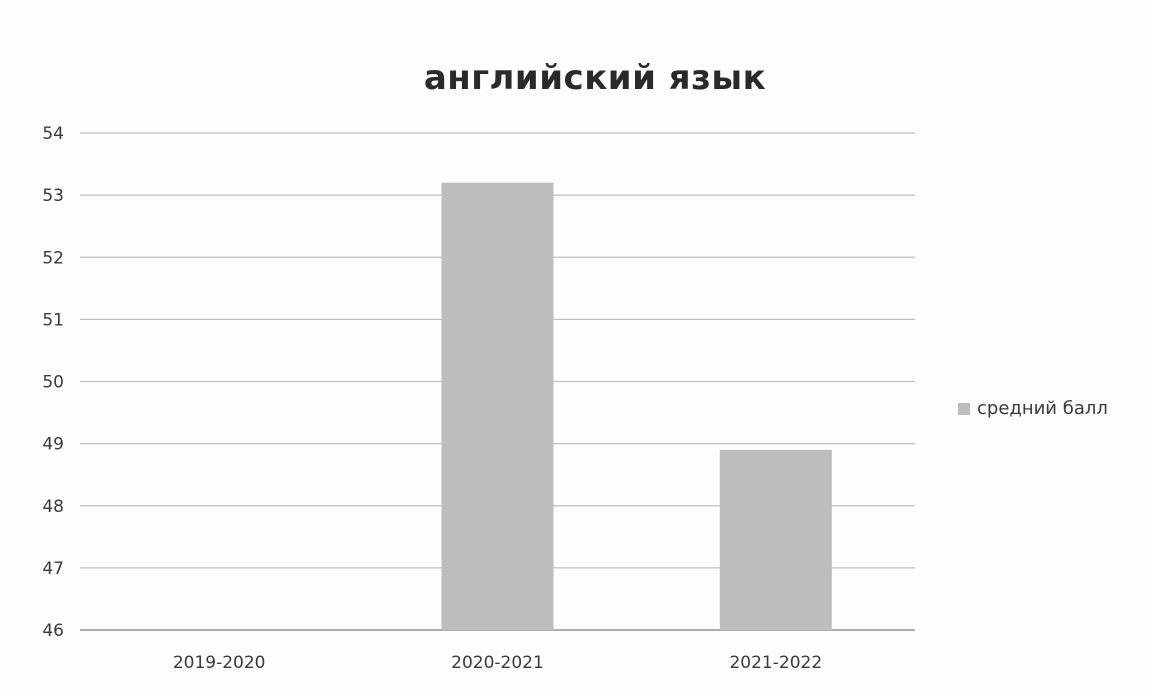 The height and width of the screenshot is (695, 1150). Describe the element at coordinates (497, 406) in the screenshot. I see `bar-2020-2021` at that location.